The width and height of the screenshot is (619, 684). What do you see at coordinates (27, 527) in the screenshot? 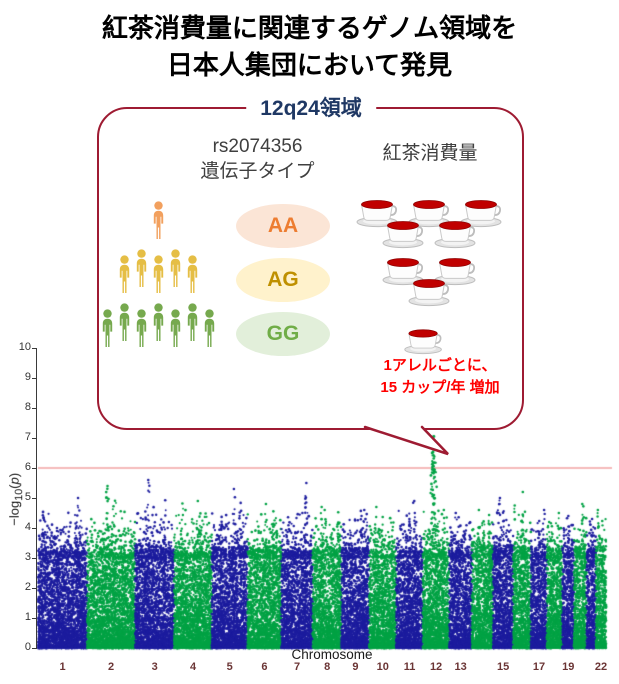
I see `y-tick-label-4: 4` at bounding box center [27, 527].